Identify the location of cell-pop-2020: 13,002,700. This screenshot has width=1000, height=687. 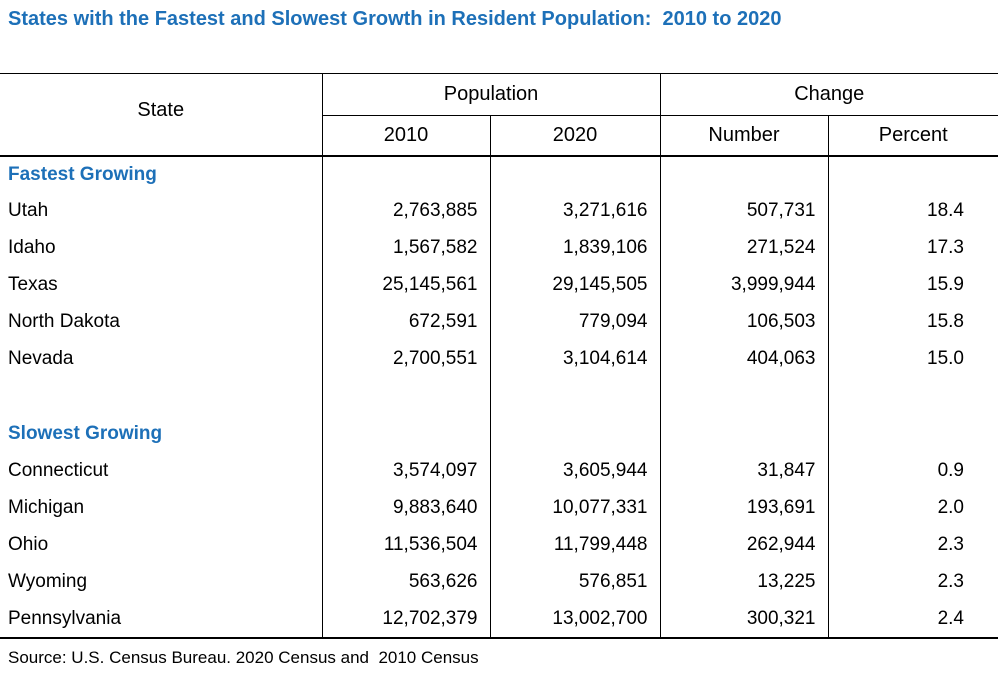
(574, 619).